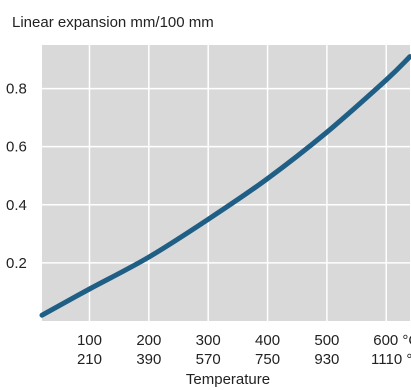 This screenshot has width=411, height=390. Describe the element at coordinates (16, 89) in the screenshot. I see `y-tick-label: 0.8` at that location.